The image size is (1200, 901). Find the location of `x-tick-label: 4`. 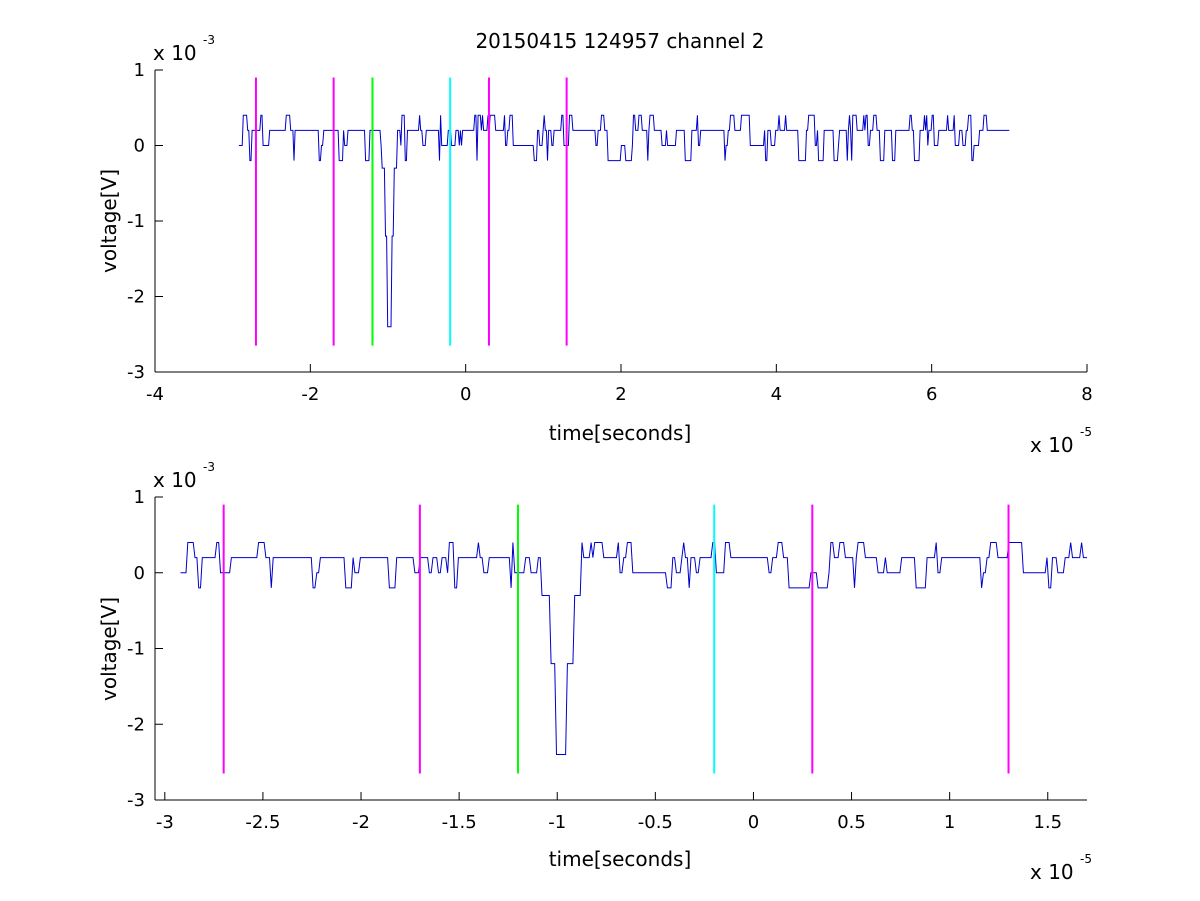

x-tick-label: 4 is located at coordinates (776, 394).